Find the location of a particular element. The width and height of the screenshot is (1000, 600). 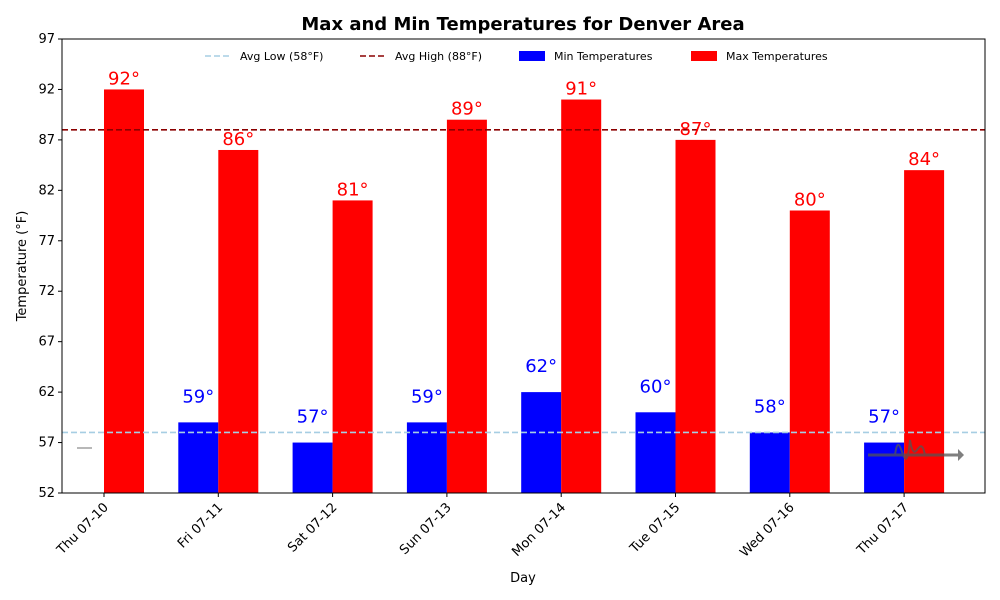

data-label-max-6: 80° is located at coordinates (810, 200).